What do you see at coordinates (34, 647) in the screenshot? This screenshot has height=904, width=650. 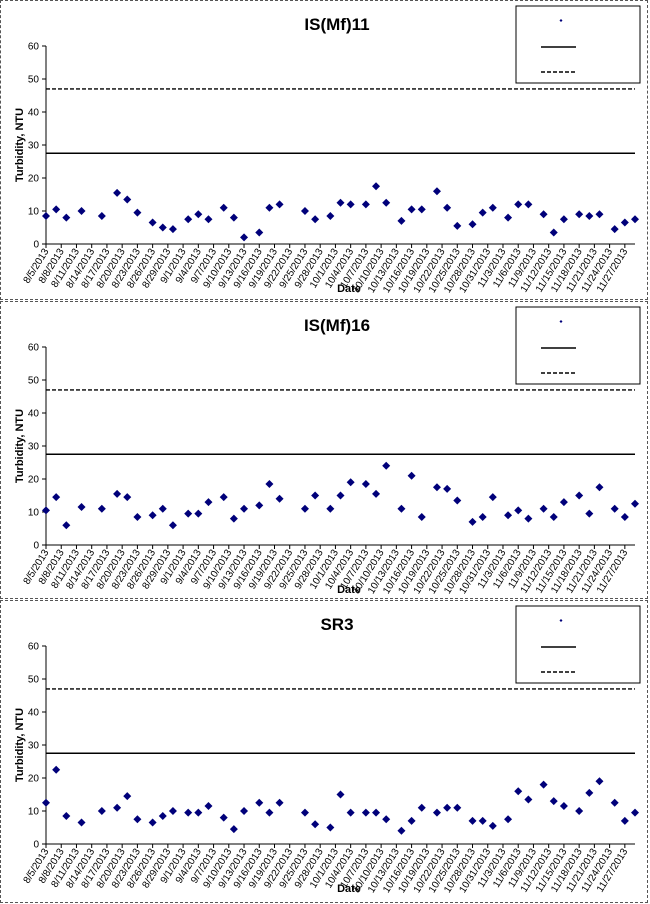 I see `y-tick-label: 60` at bounding box center [34, 647].